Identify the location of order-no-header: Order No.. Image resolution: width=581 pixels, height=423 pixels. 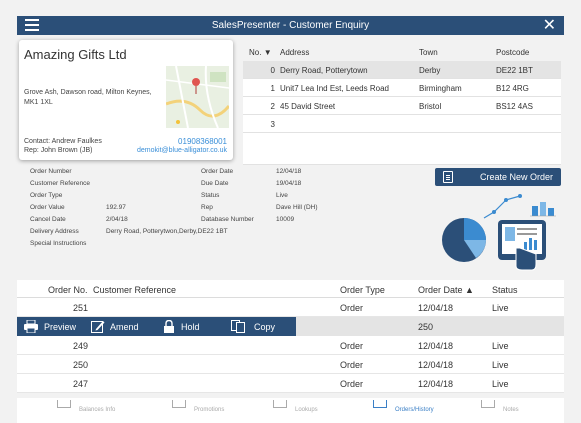
(68, 290).